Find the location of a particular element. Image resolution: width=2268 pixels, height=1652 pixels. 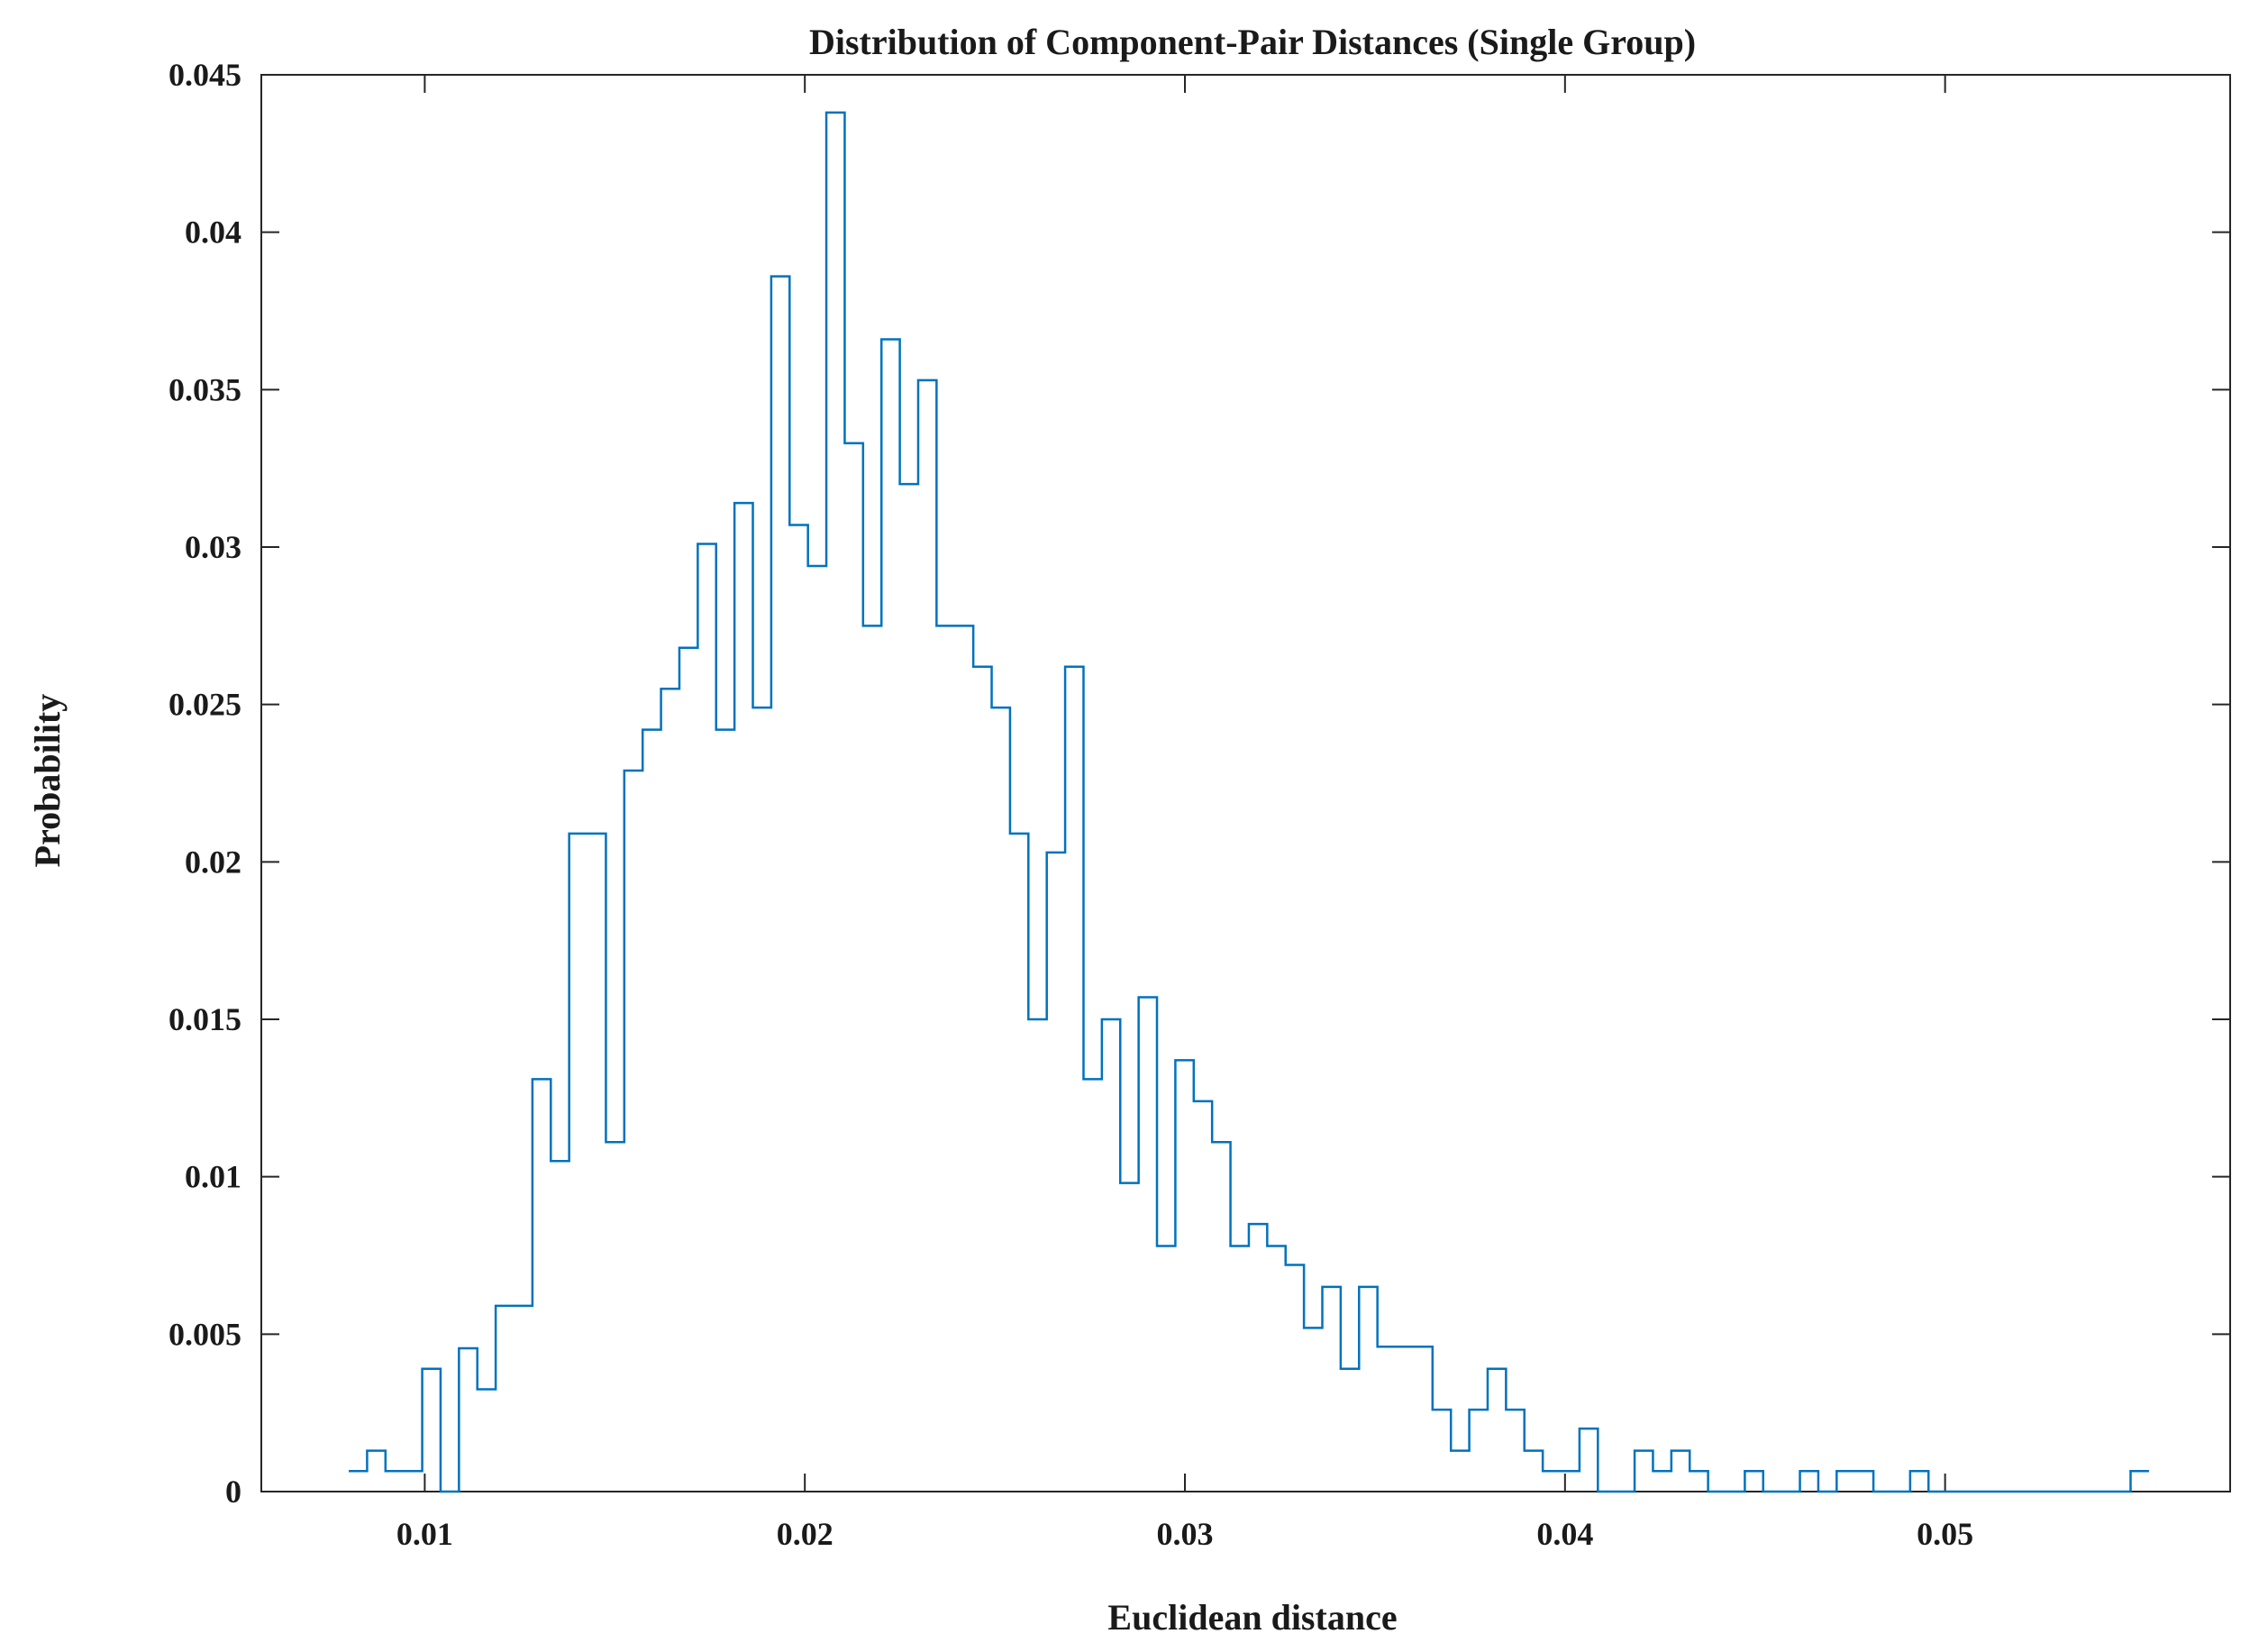

x-tick-label: 0.03 is located at coordinates (1185, 1534).